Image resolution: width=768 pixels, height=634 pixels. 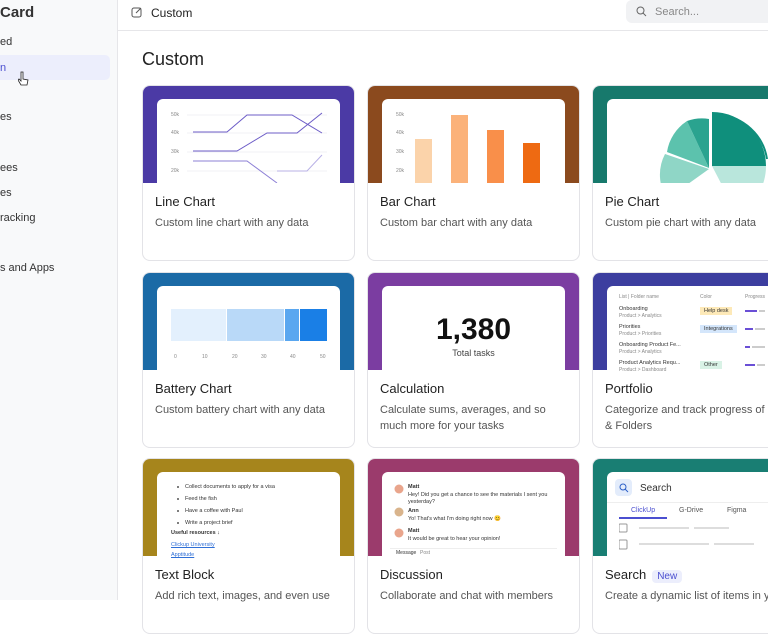 I want to click on card-title: Battery Chart, so click(x=193, y=388).